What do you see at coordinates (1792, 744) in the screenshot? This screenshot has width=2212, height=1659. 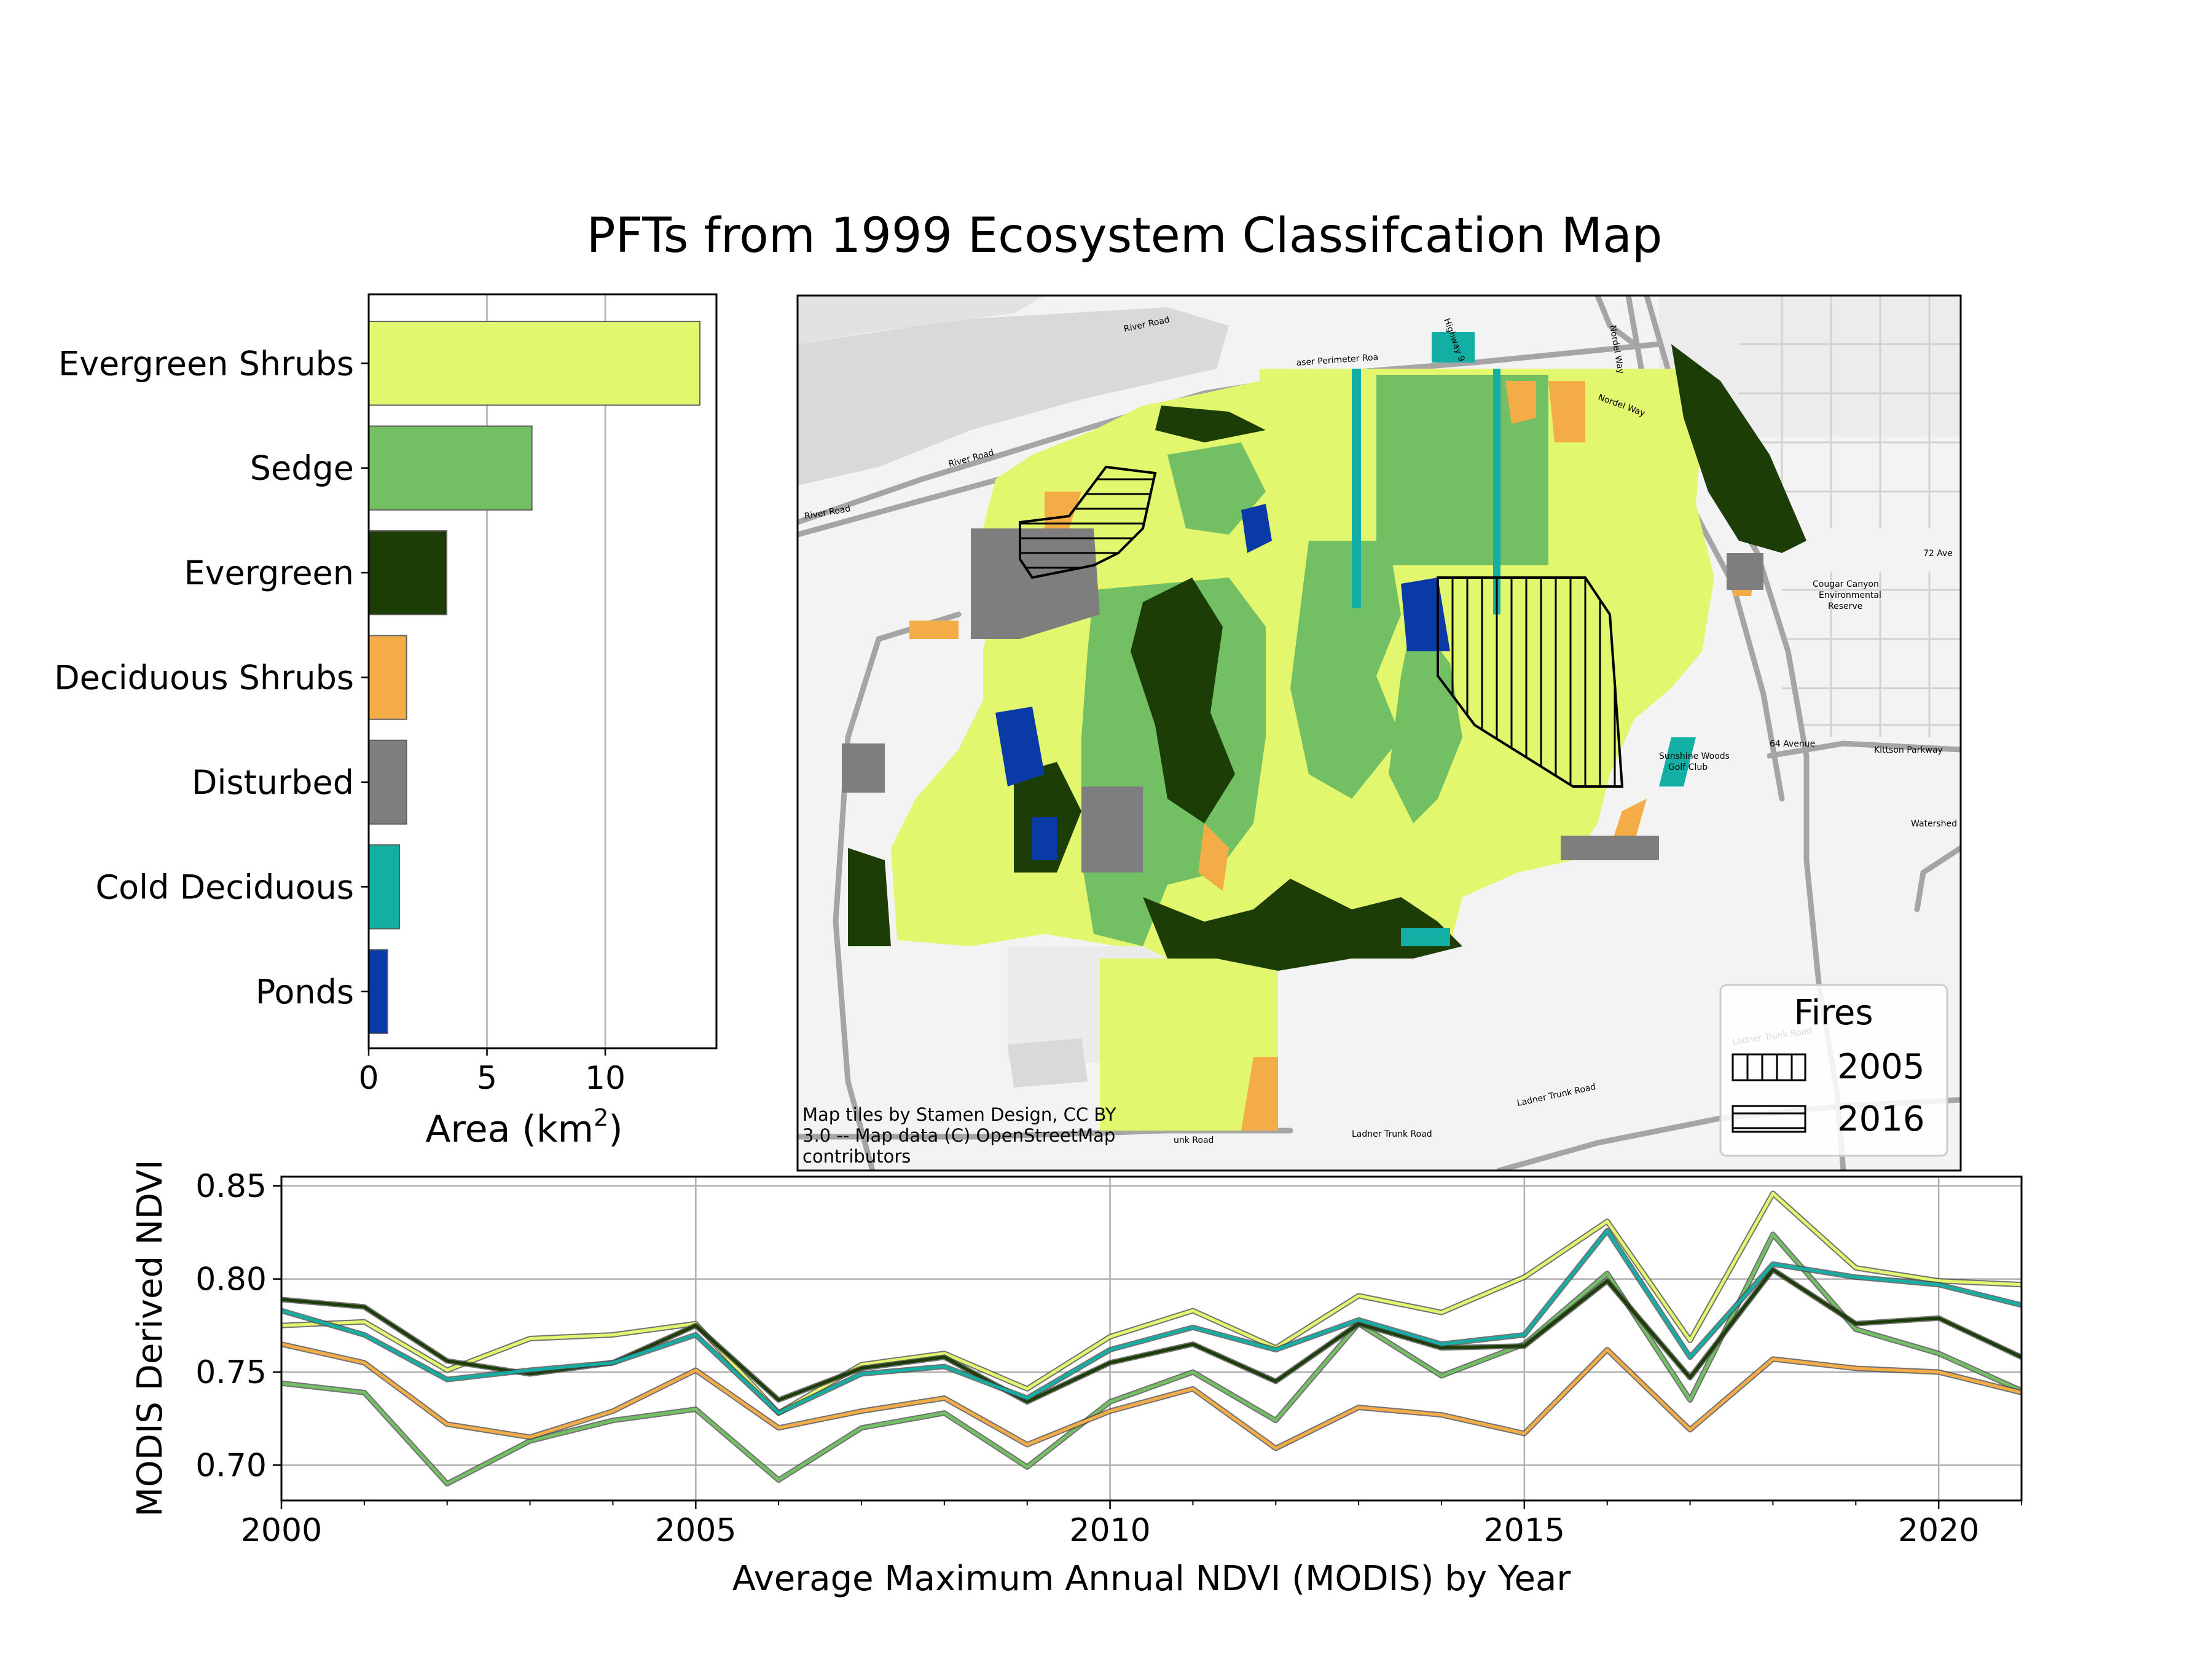 I see `map-label-road8: 64 Avenue` at bounding box center [1792, 744].